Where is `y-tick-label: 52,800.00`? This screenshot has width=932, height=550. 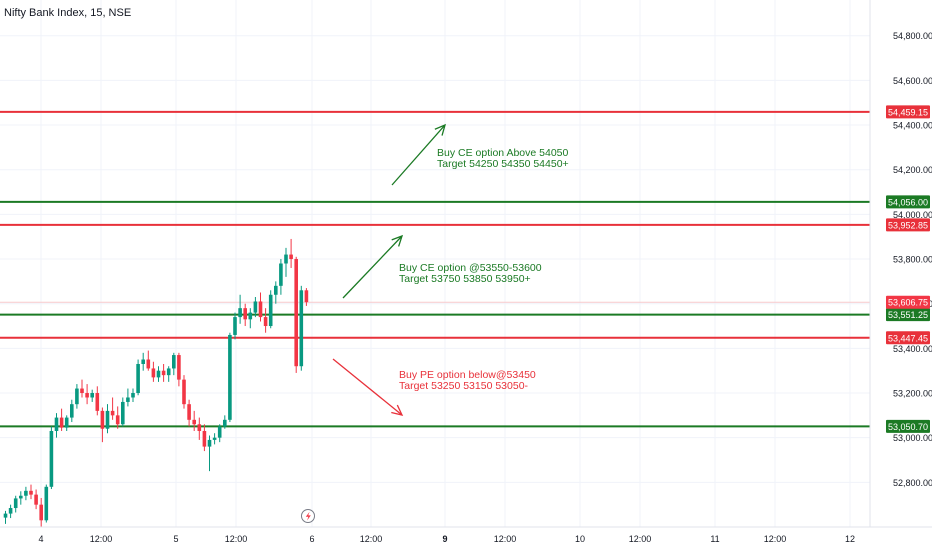
y-tick-label: 52,800.00 is located at coordinates (912, 483).